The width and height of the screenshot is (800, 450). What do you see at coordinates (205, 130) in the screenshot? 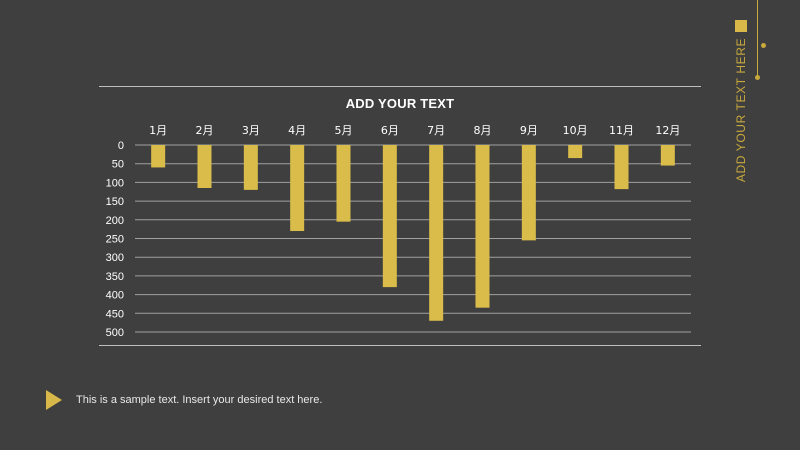
I see `x-tick-label: 2月` at bounding box center [205, 130].